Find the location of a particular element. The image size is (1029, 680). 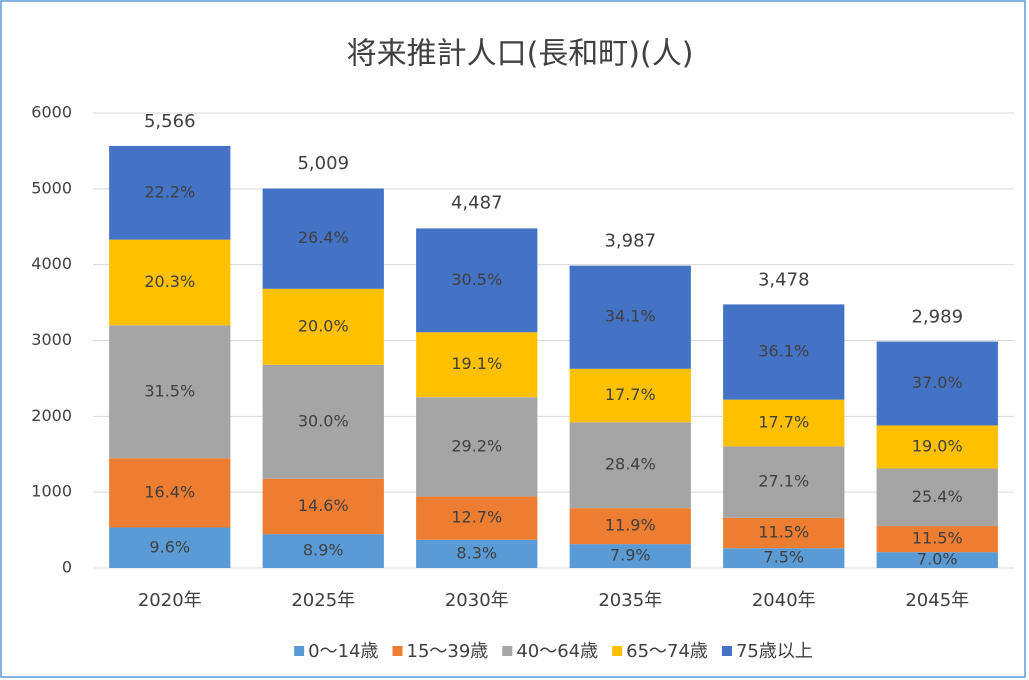

data-label: 22.2% is located at coordinates (169, 191).